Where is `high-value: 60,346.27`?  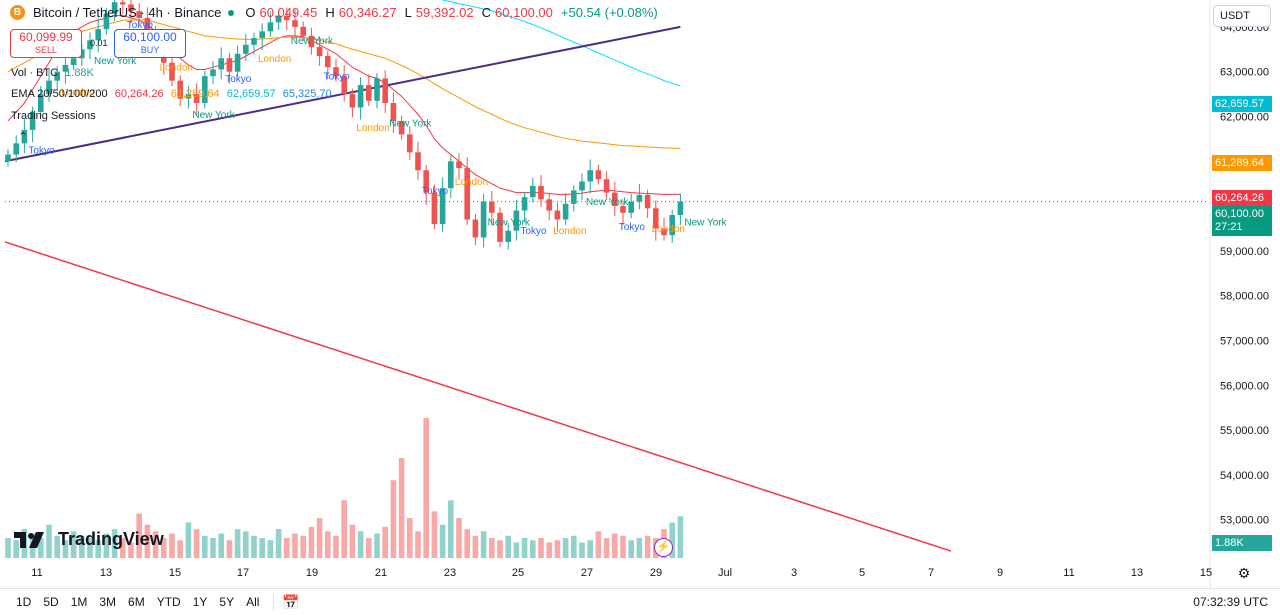
high-value: 60,346.27 is located at coordinates (367, 12).